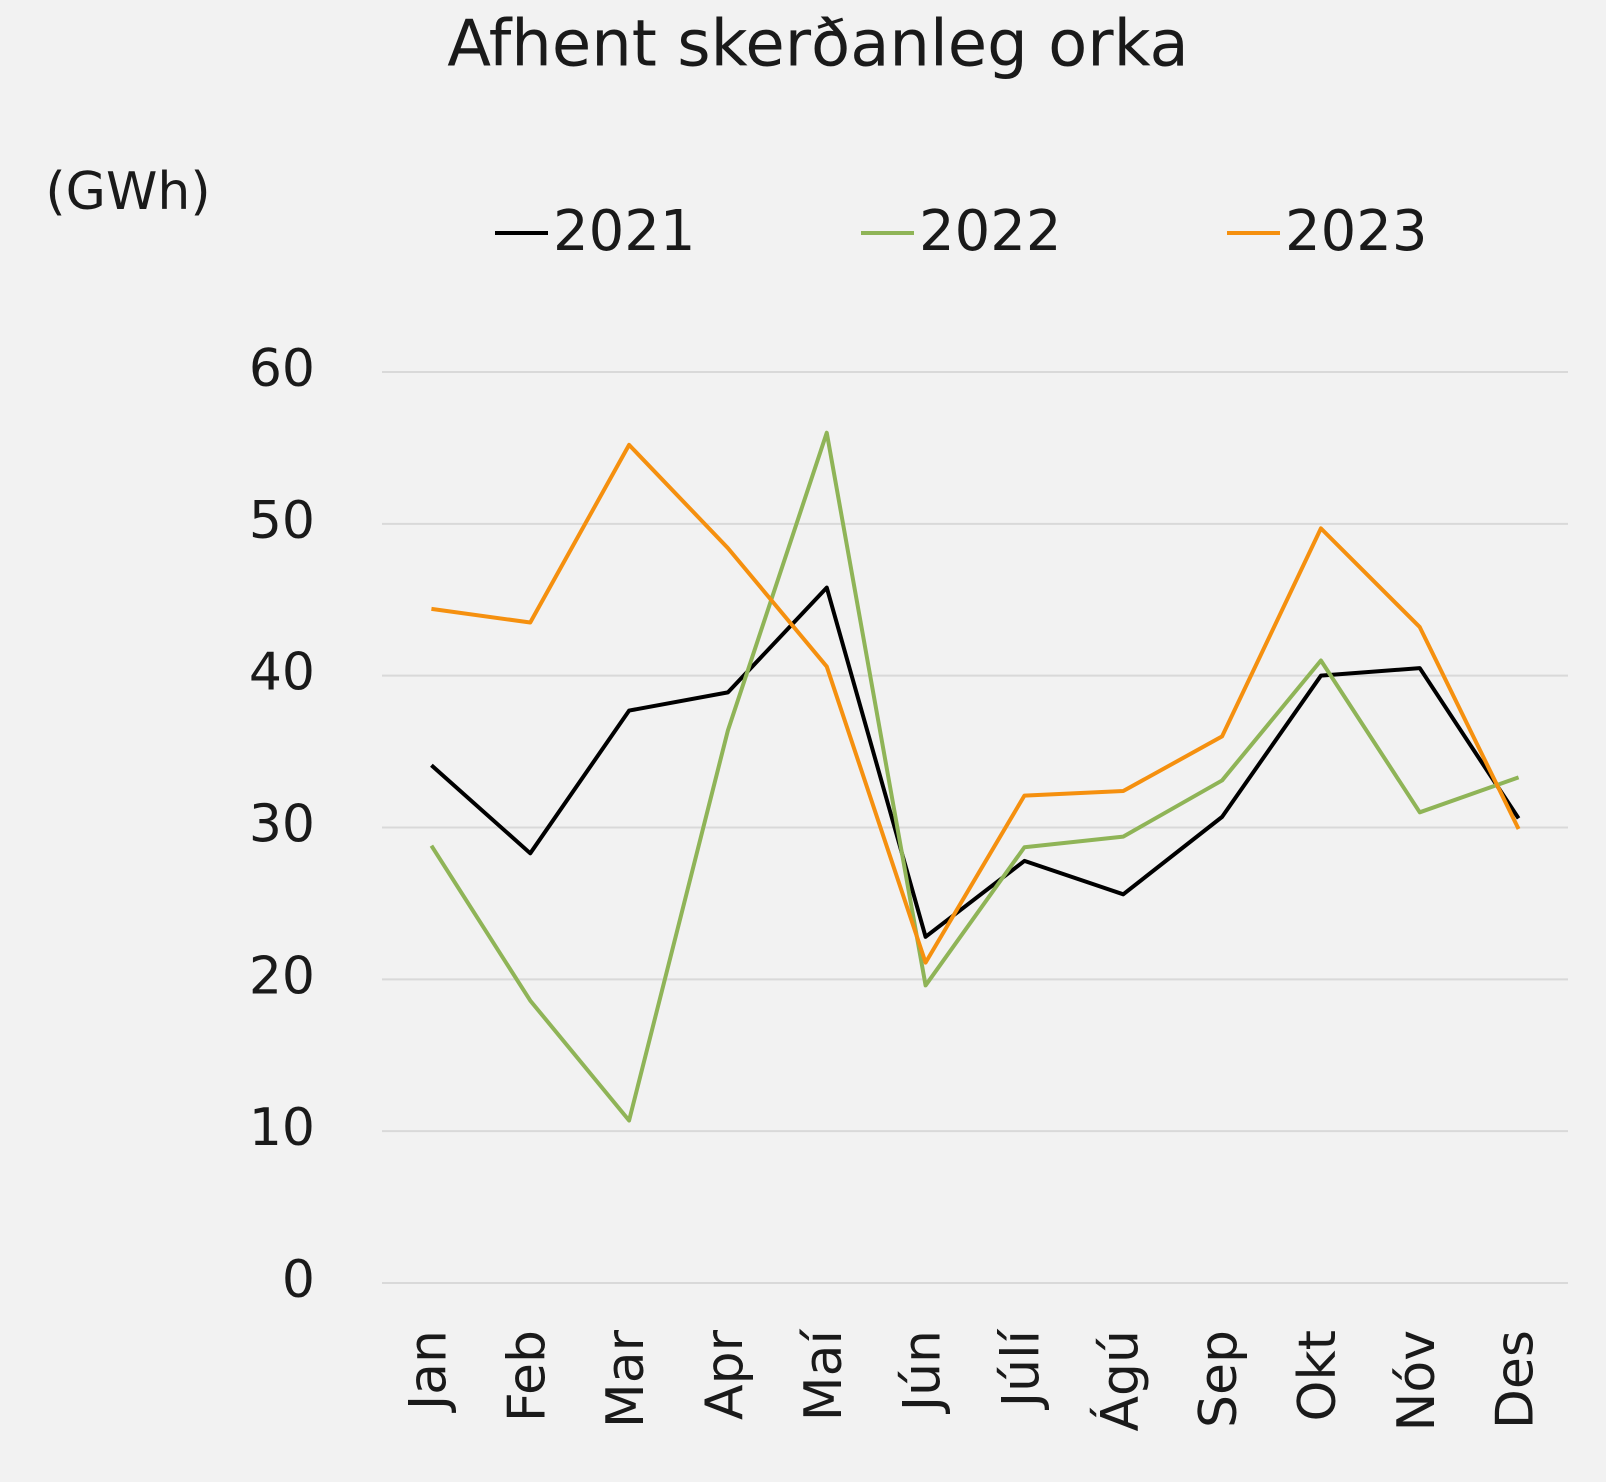 This screenshot has height=1482, width=1606. I want to click on y-tick-label: 40, so click(282, 673).